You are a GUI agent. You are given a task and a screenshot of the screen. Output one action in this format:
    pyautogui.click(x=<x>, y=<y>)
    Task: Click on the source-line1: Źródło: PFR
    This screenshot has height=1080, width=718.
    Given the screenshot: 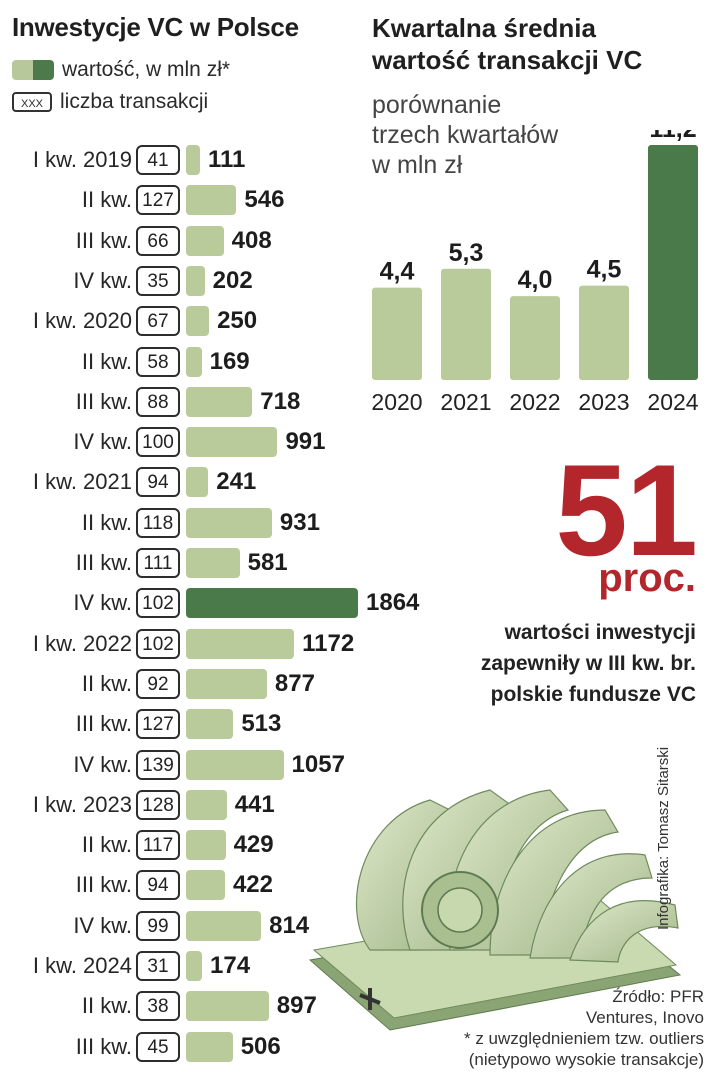 What is the action you would take?
    pyautogui.click(x=658, y=996)
    